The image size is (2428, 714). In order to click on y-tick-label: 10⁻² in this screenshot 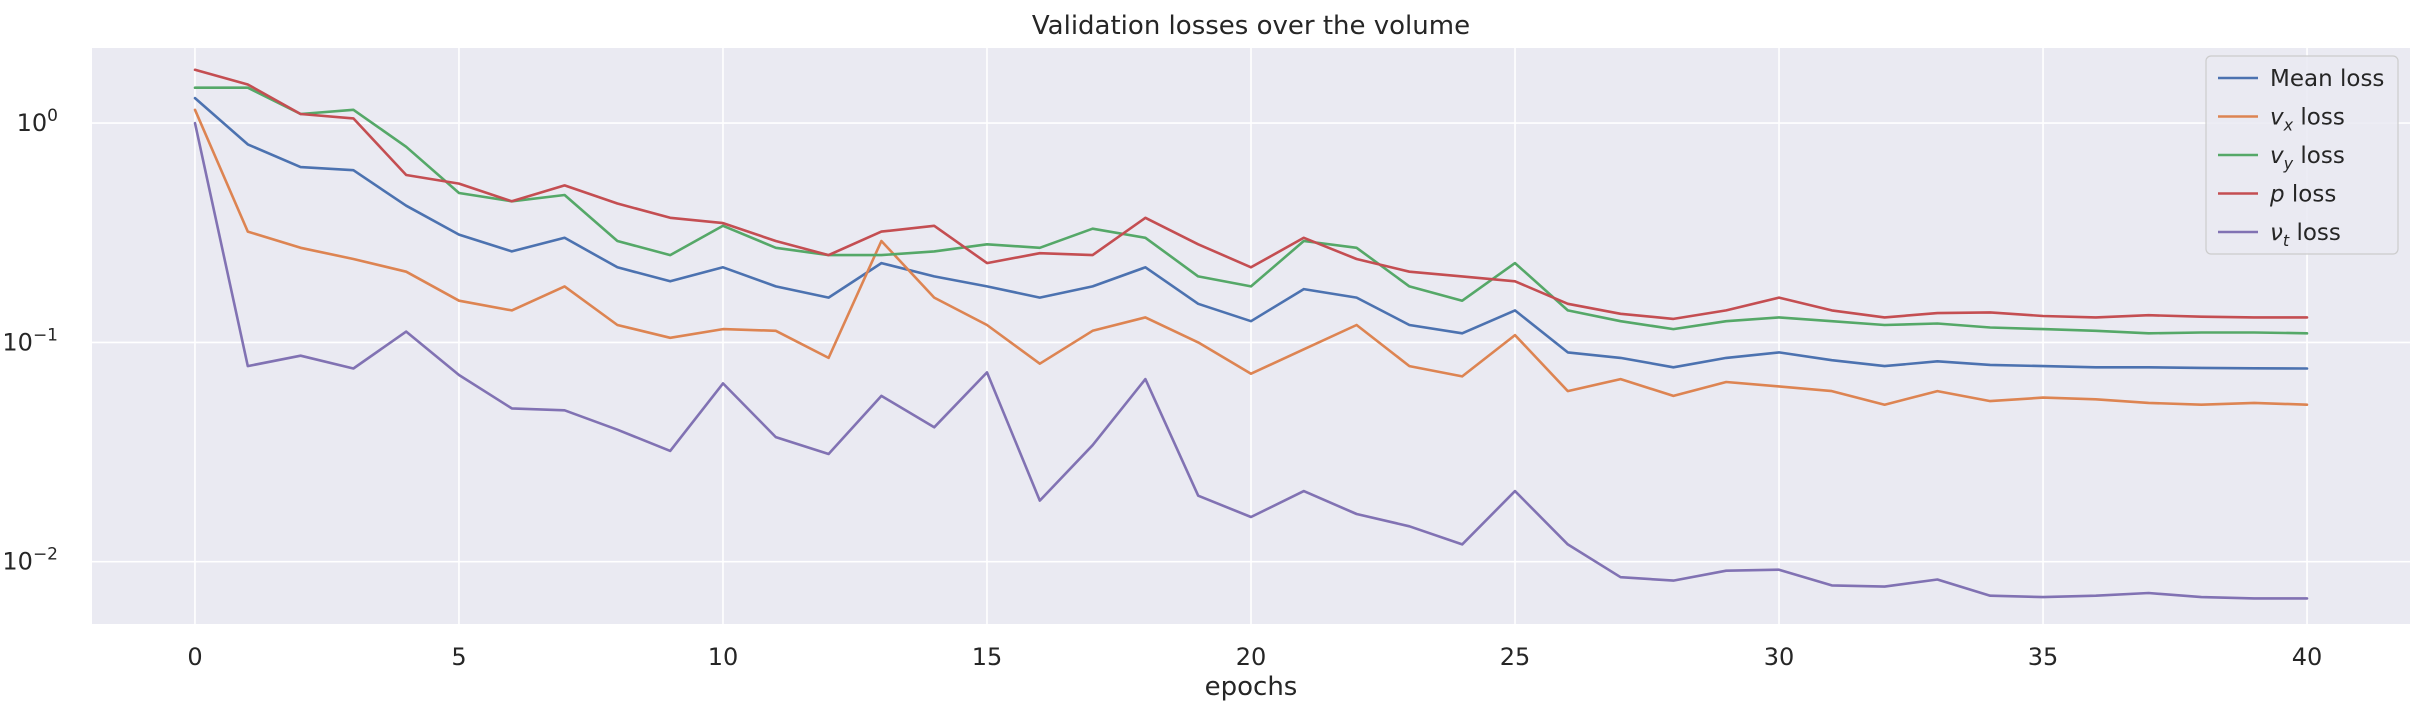, I will do `click(30, 560)`.